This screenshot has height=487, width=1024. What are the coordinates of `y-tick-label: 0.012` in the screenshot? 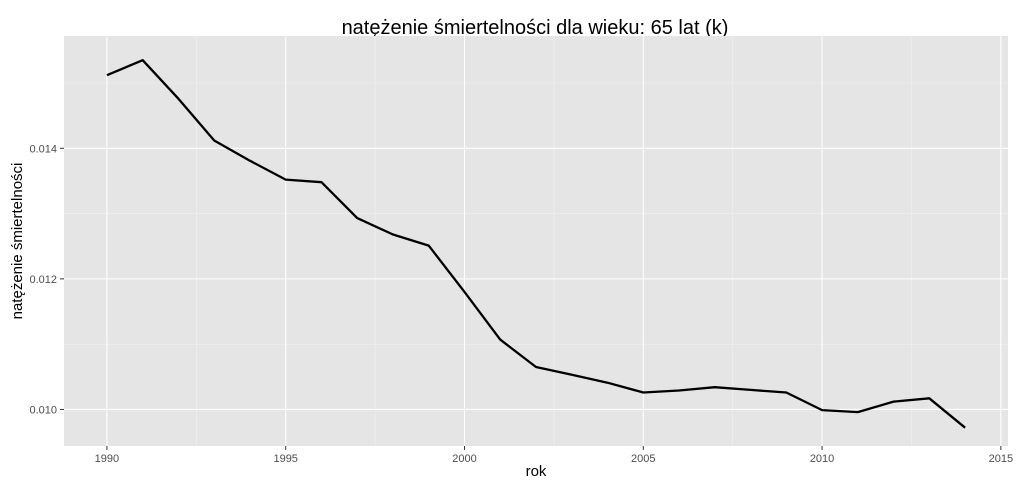 It's located at (43, 280).